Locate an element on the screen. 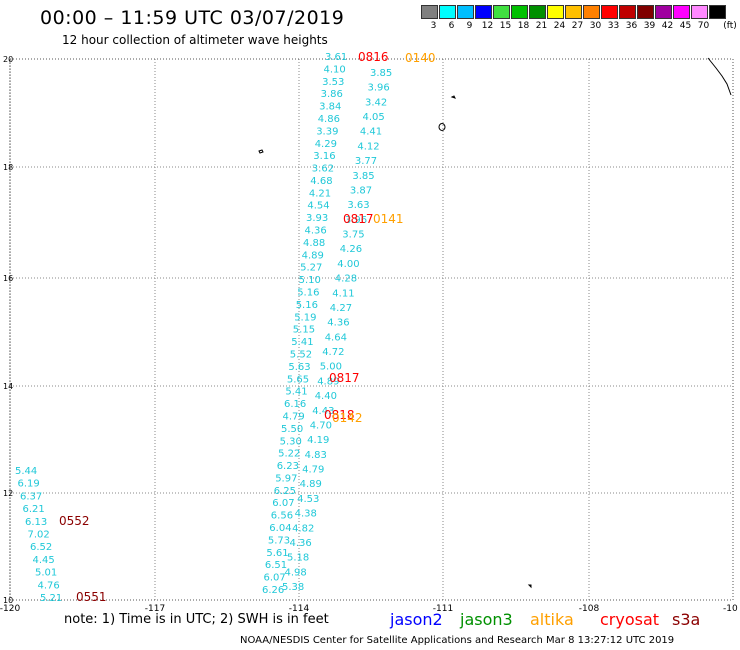 This screenshot has width=740, height=650. wave-height-value: 4.86 is located at coordinates (329, 119).